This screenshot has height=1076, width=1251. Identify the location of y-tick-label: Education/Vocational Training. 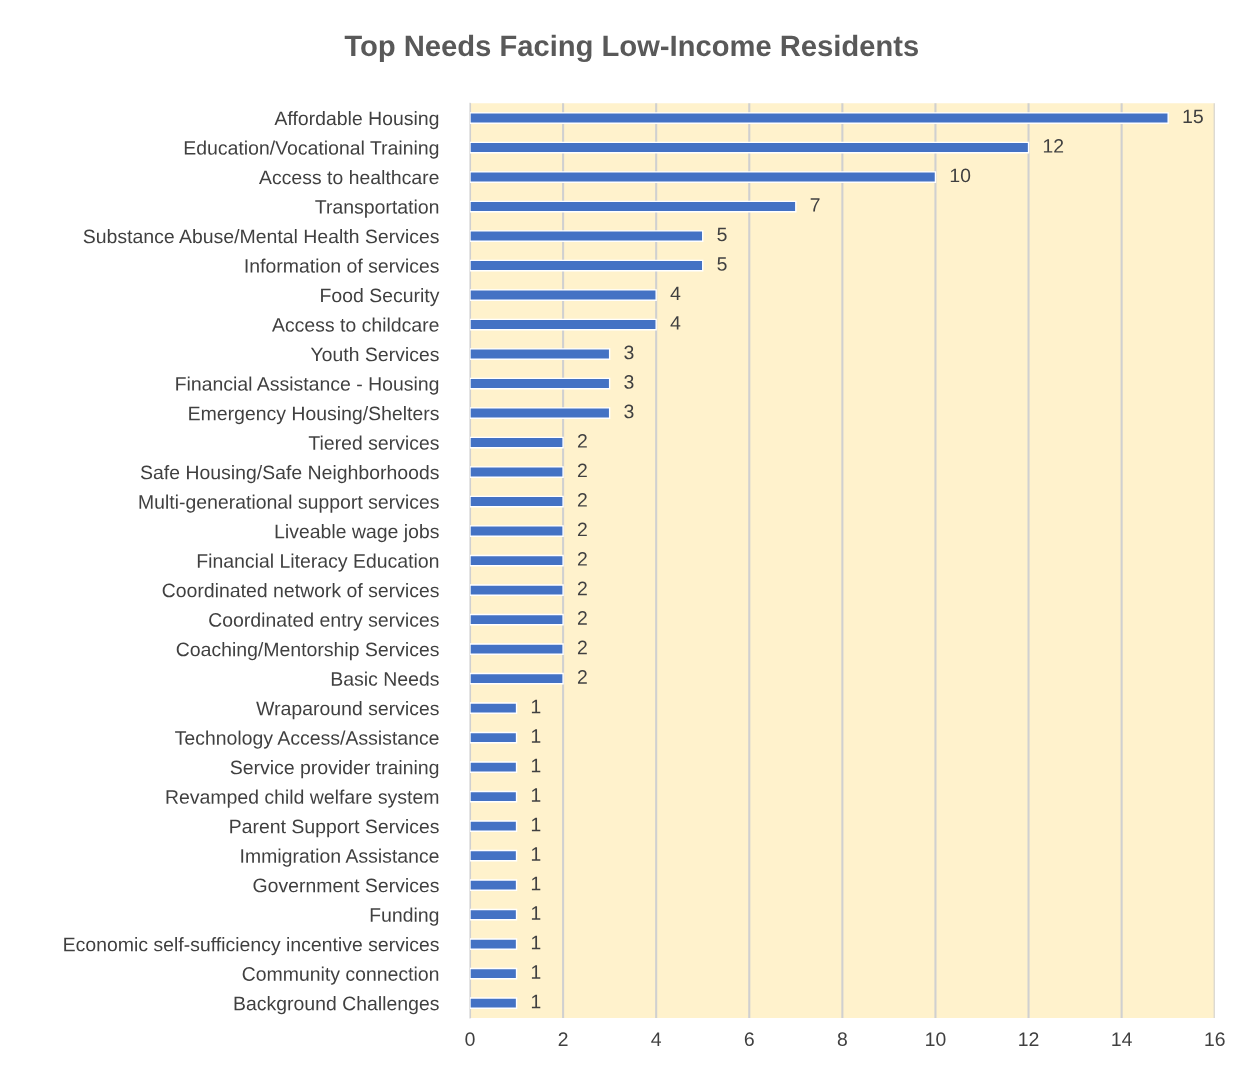
(311, 149).